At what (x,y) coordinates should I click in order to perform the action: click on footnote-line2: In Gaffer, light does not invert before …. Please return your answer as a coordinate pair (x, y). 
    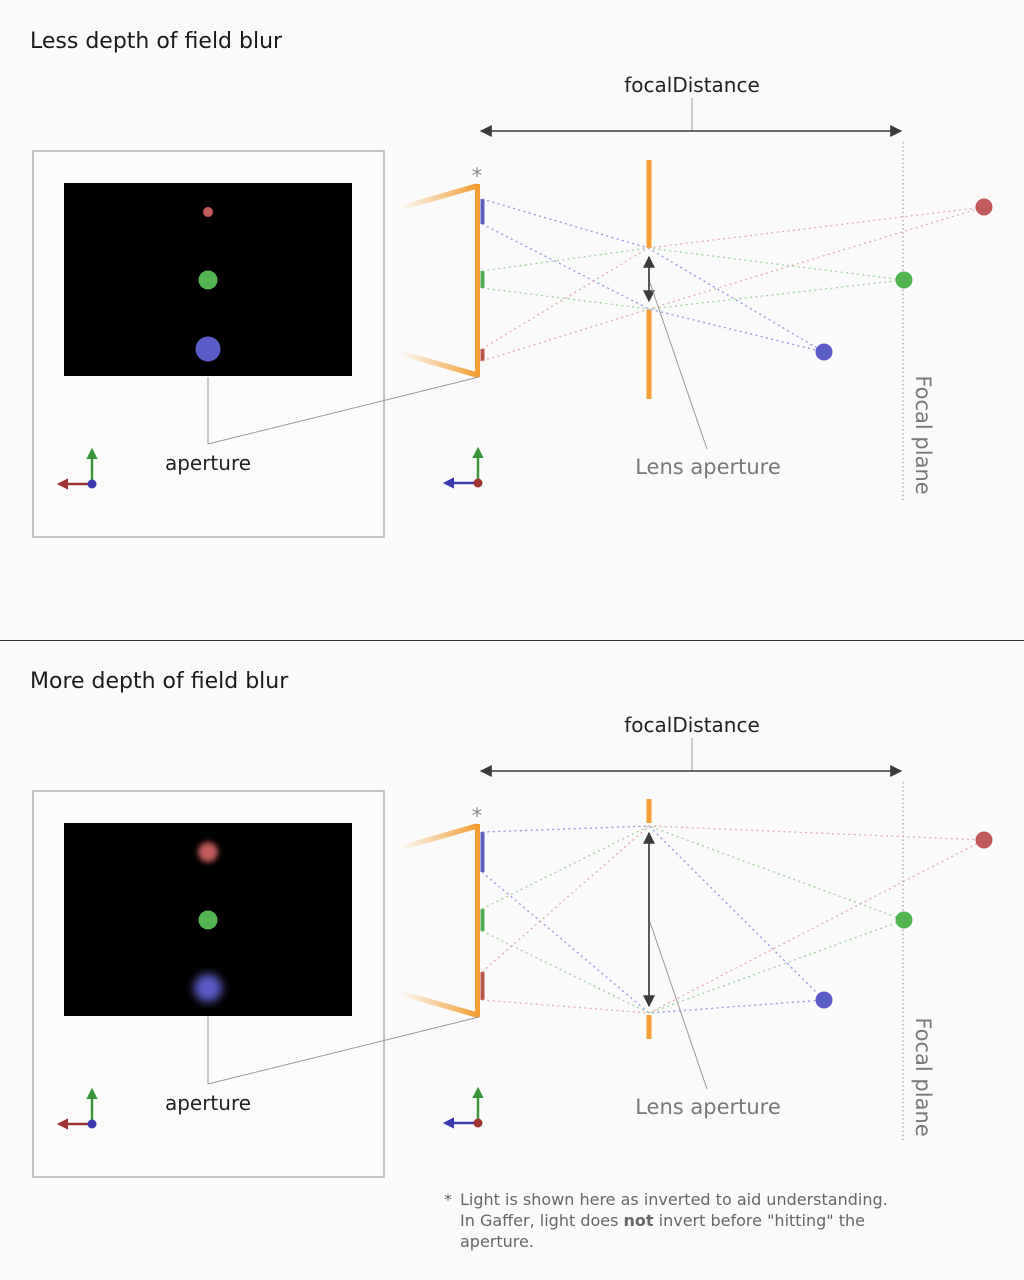
    Looking at the image, I should click on (685, 1220).